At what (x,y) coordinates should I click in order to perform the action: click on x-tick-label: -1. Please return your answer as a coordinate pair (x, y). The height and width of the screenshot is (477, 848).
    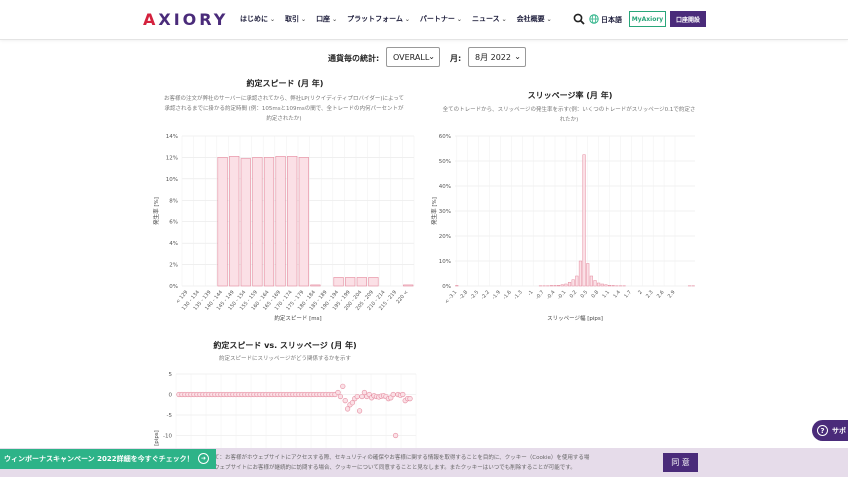
    Looking at the image, I should click on (531, 293).